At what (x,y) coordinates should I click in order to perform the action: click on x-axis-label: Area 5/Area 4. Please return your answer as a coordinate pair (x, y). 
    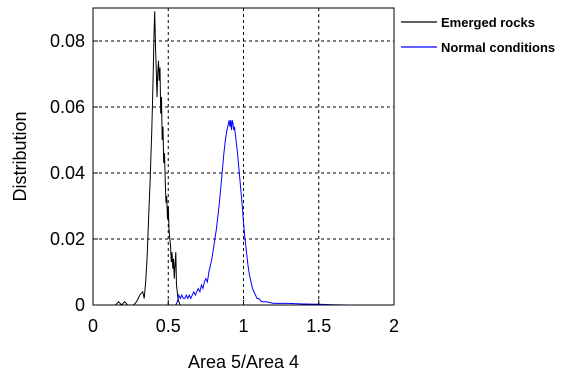
    Looking at the image, I should click on (243, 362).